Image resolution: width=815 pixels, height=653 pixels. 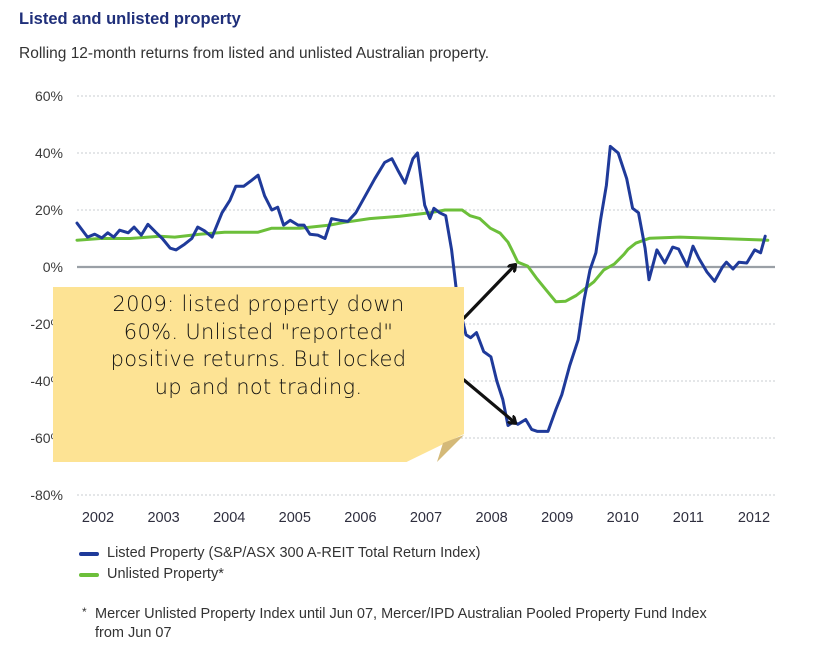 What do you see at coordinates (422, 256) in the screenshot?
I see `series-line-unlisted` at bounding box center [422, 256].